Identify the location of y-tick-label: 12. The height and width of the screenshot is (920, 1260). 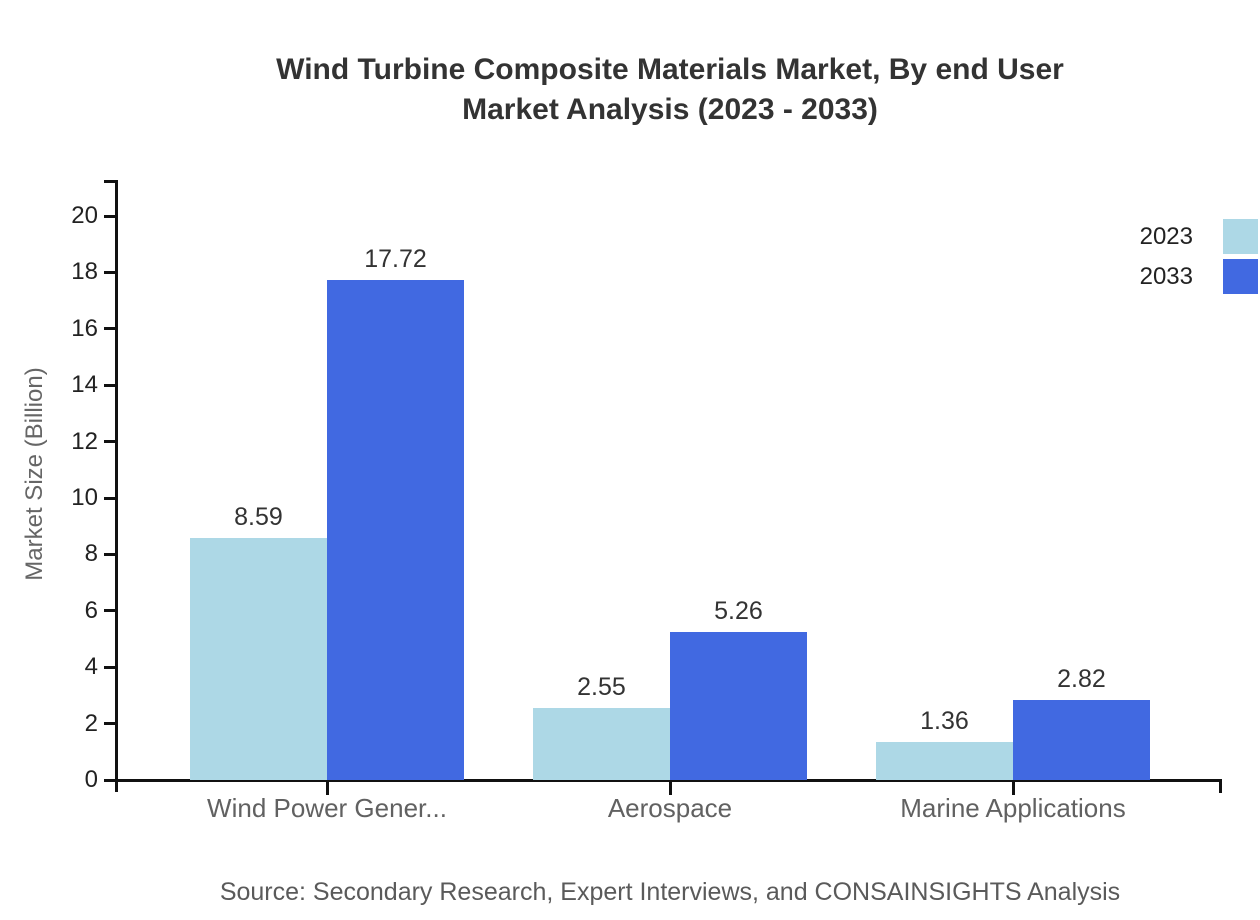
(84, 441).